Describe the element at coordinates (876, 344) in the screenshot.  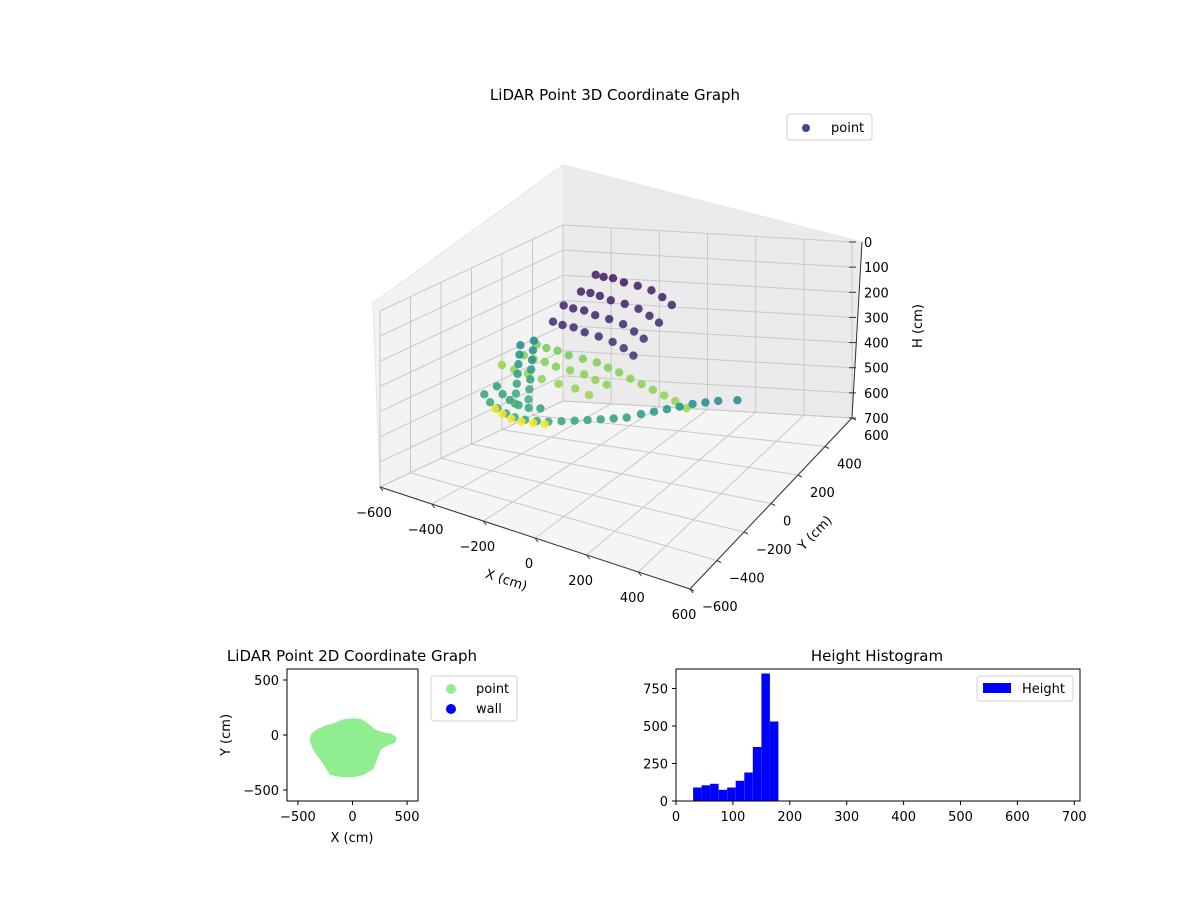
I see `z-tick-label-3d: 400` at that location.